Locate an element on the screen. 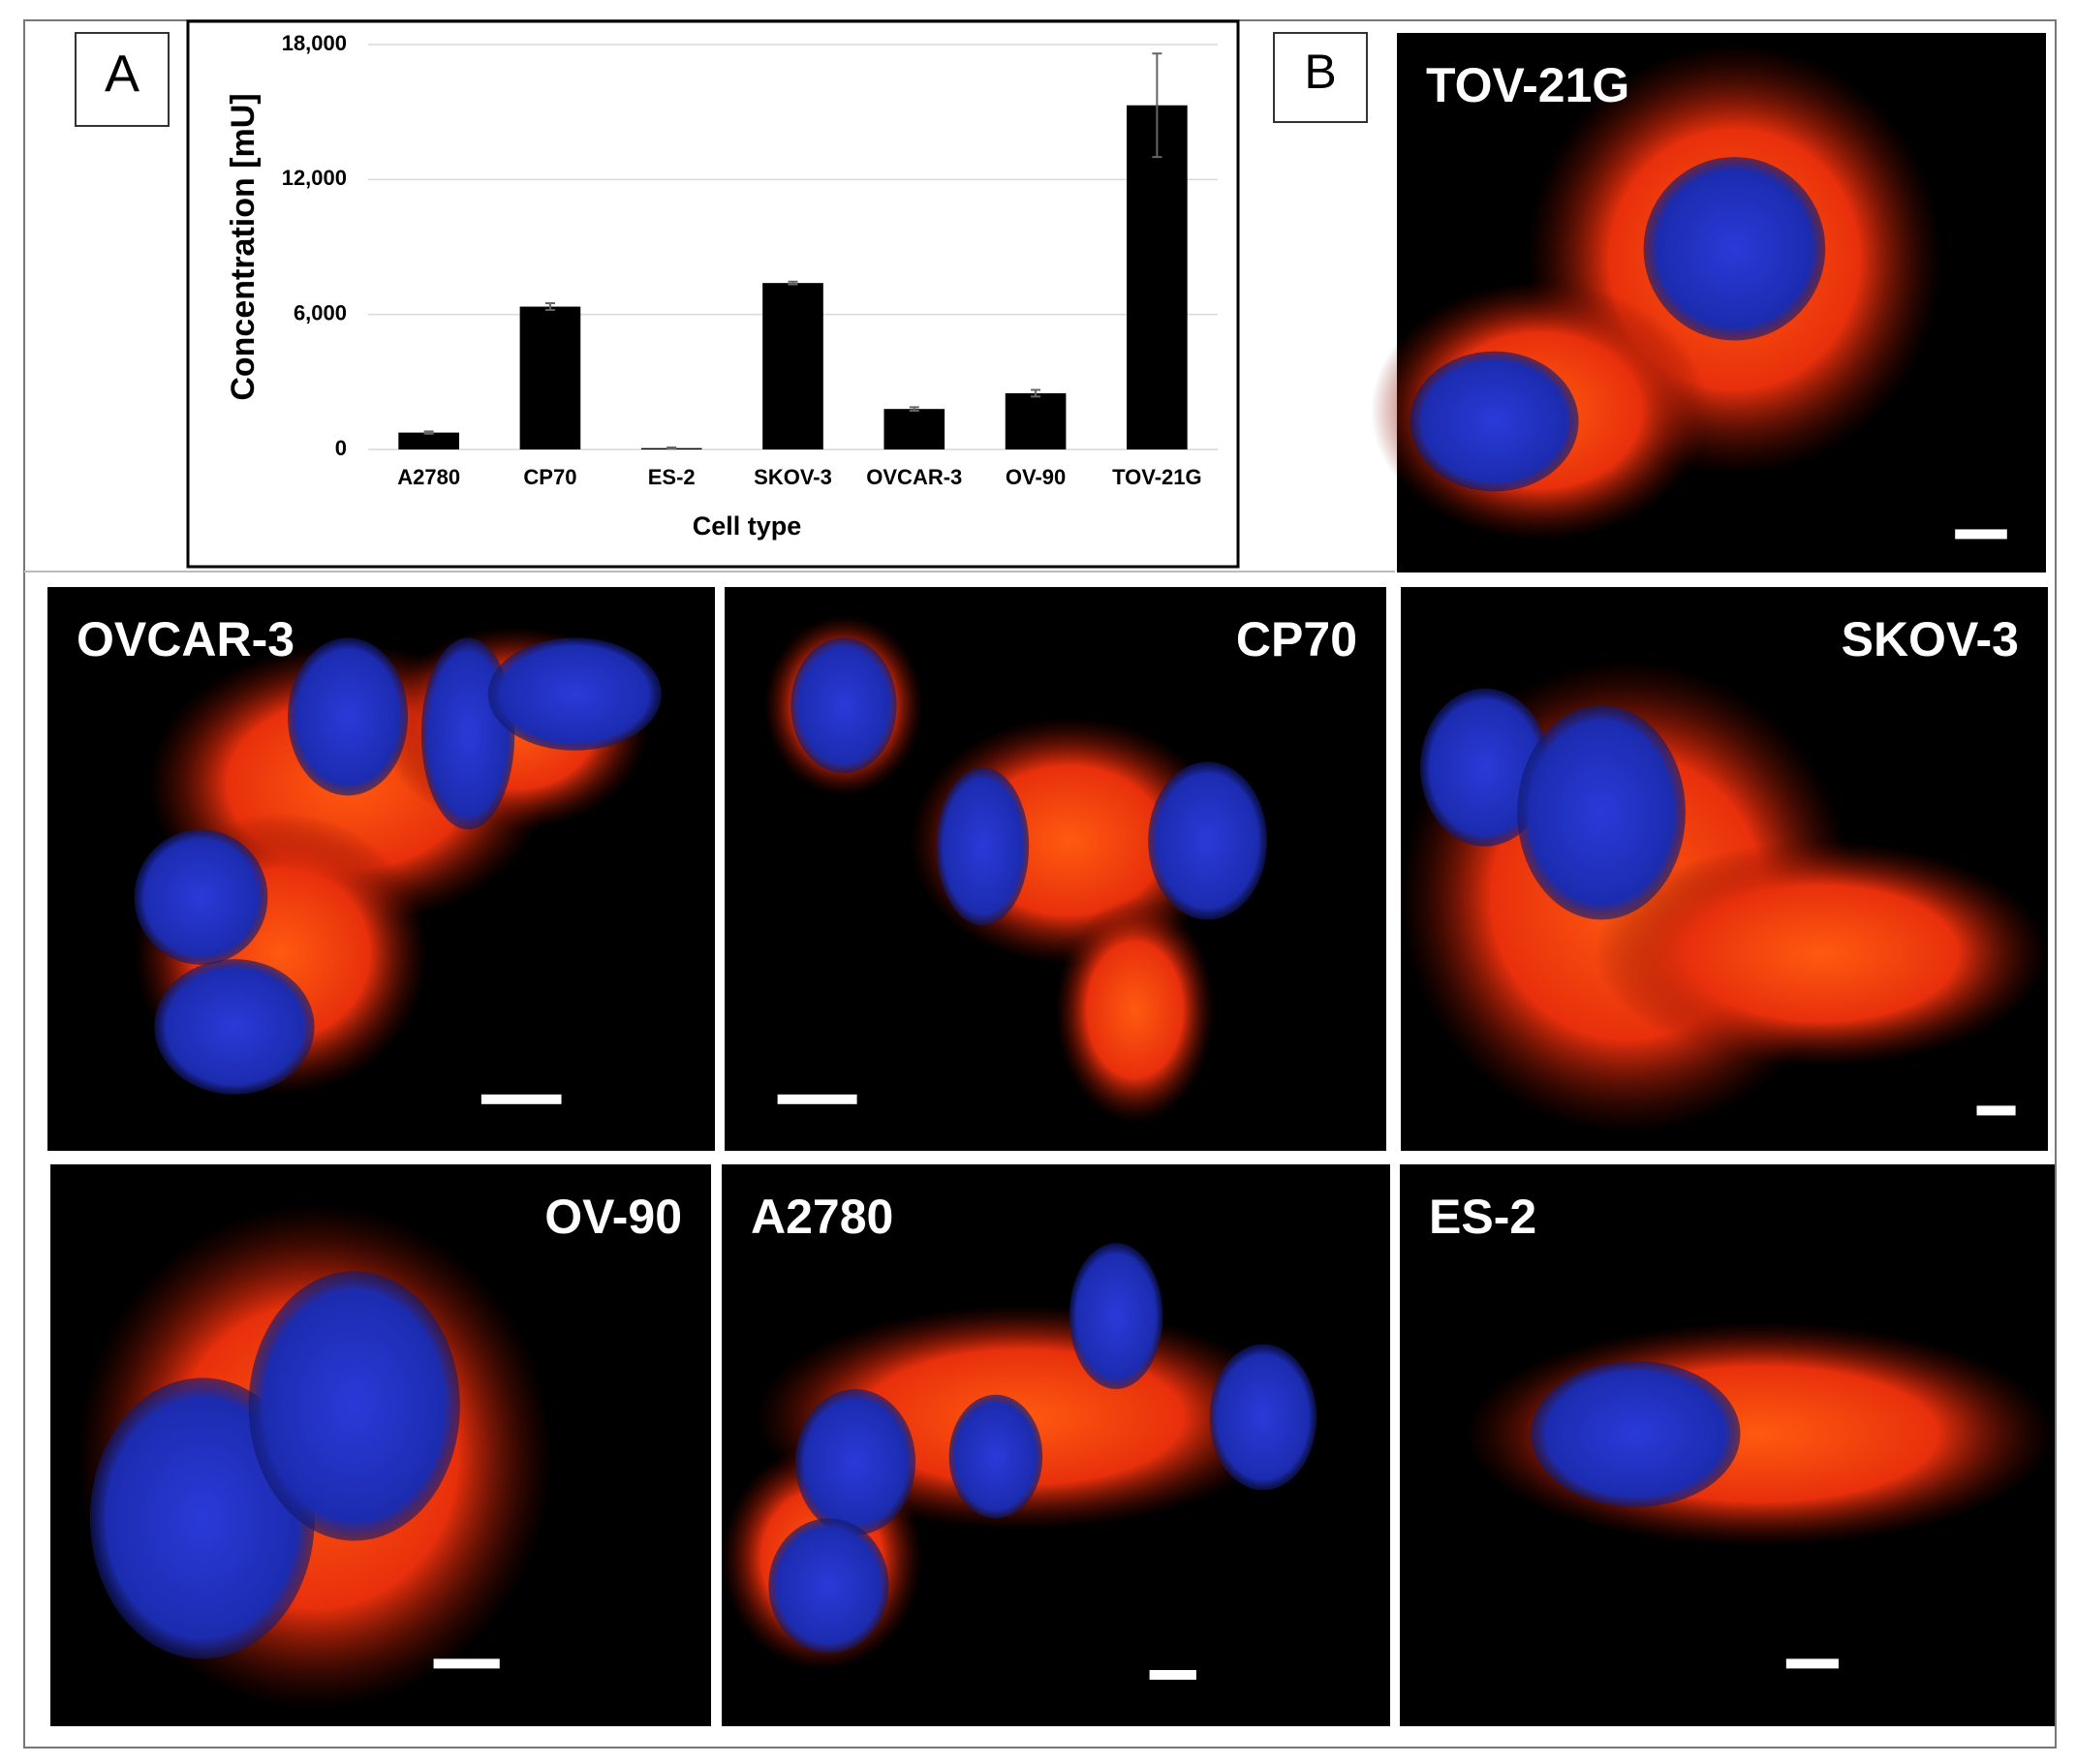  y-tick-label: 0 is located at coordinates (341, 448).